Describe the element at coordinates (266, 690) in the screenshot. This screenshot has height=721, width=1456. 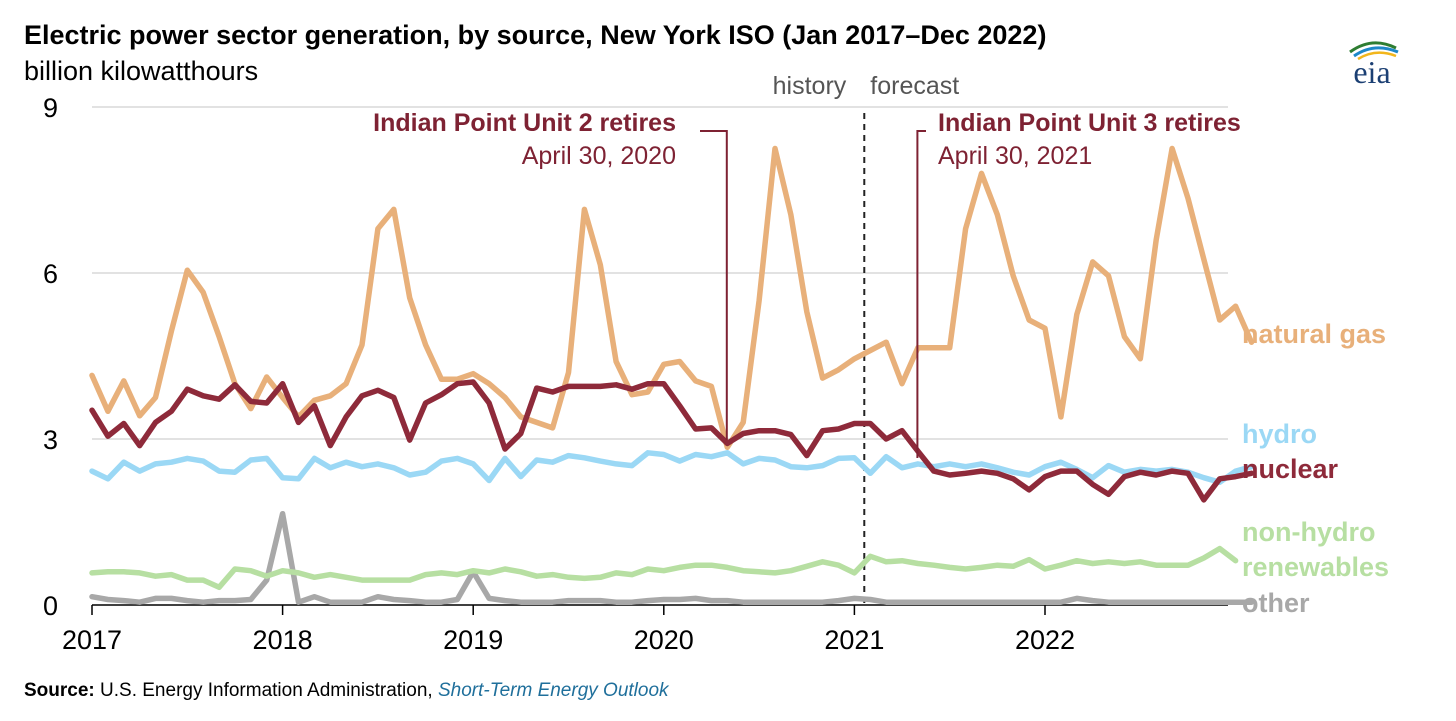
I see `source-text: U.S. Energy Information Administration,` at that location.